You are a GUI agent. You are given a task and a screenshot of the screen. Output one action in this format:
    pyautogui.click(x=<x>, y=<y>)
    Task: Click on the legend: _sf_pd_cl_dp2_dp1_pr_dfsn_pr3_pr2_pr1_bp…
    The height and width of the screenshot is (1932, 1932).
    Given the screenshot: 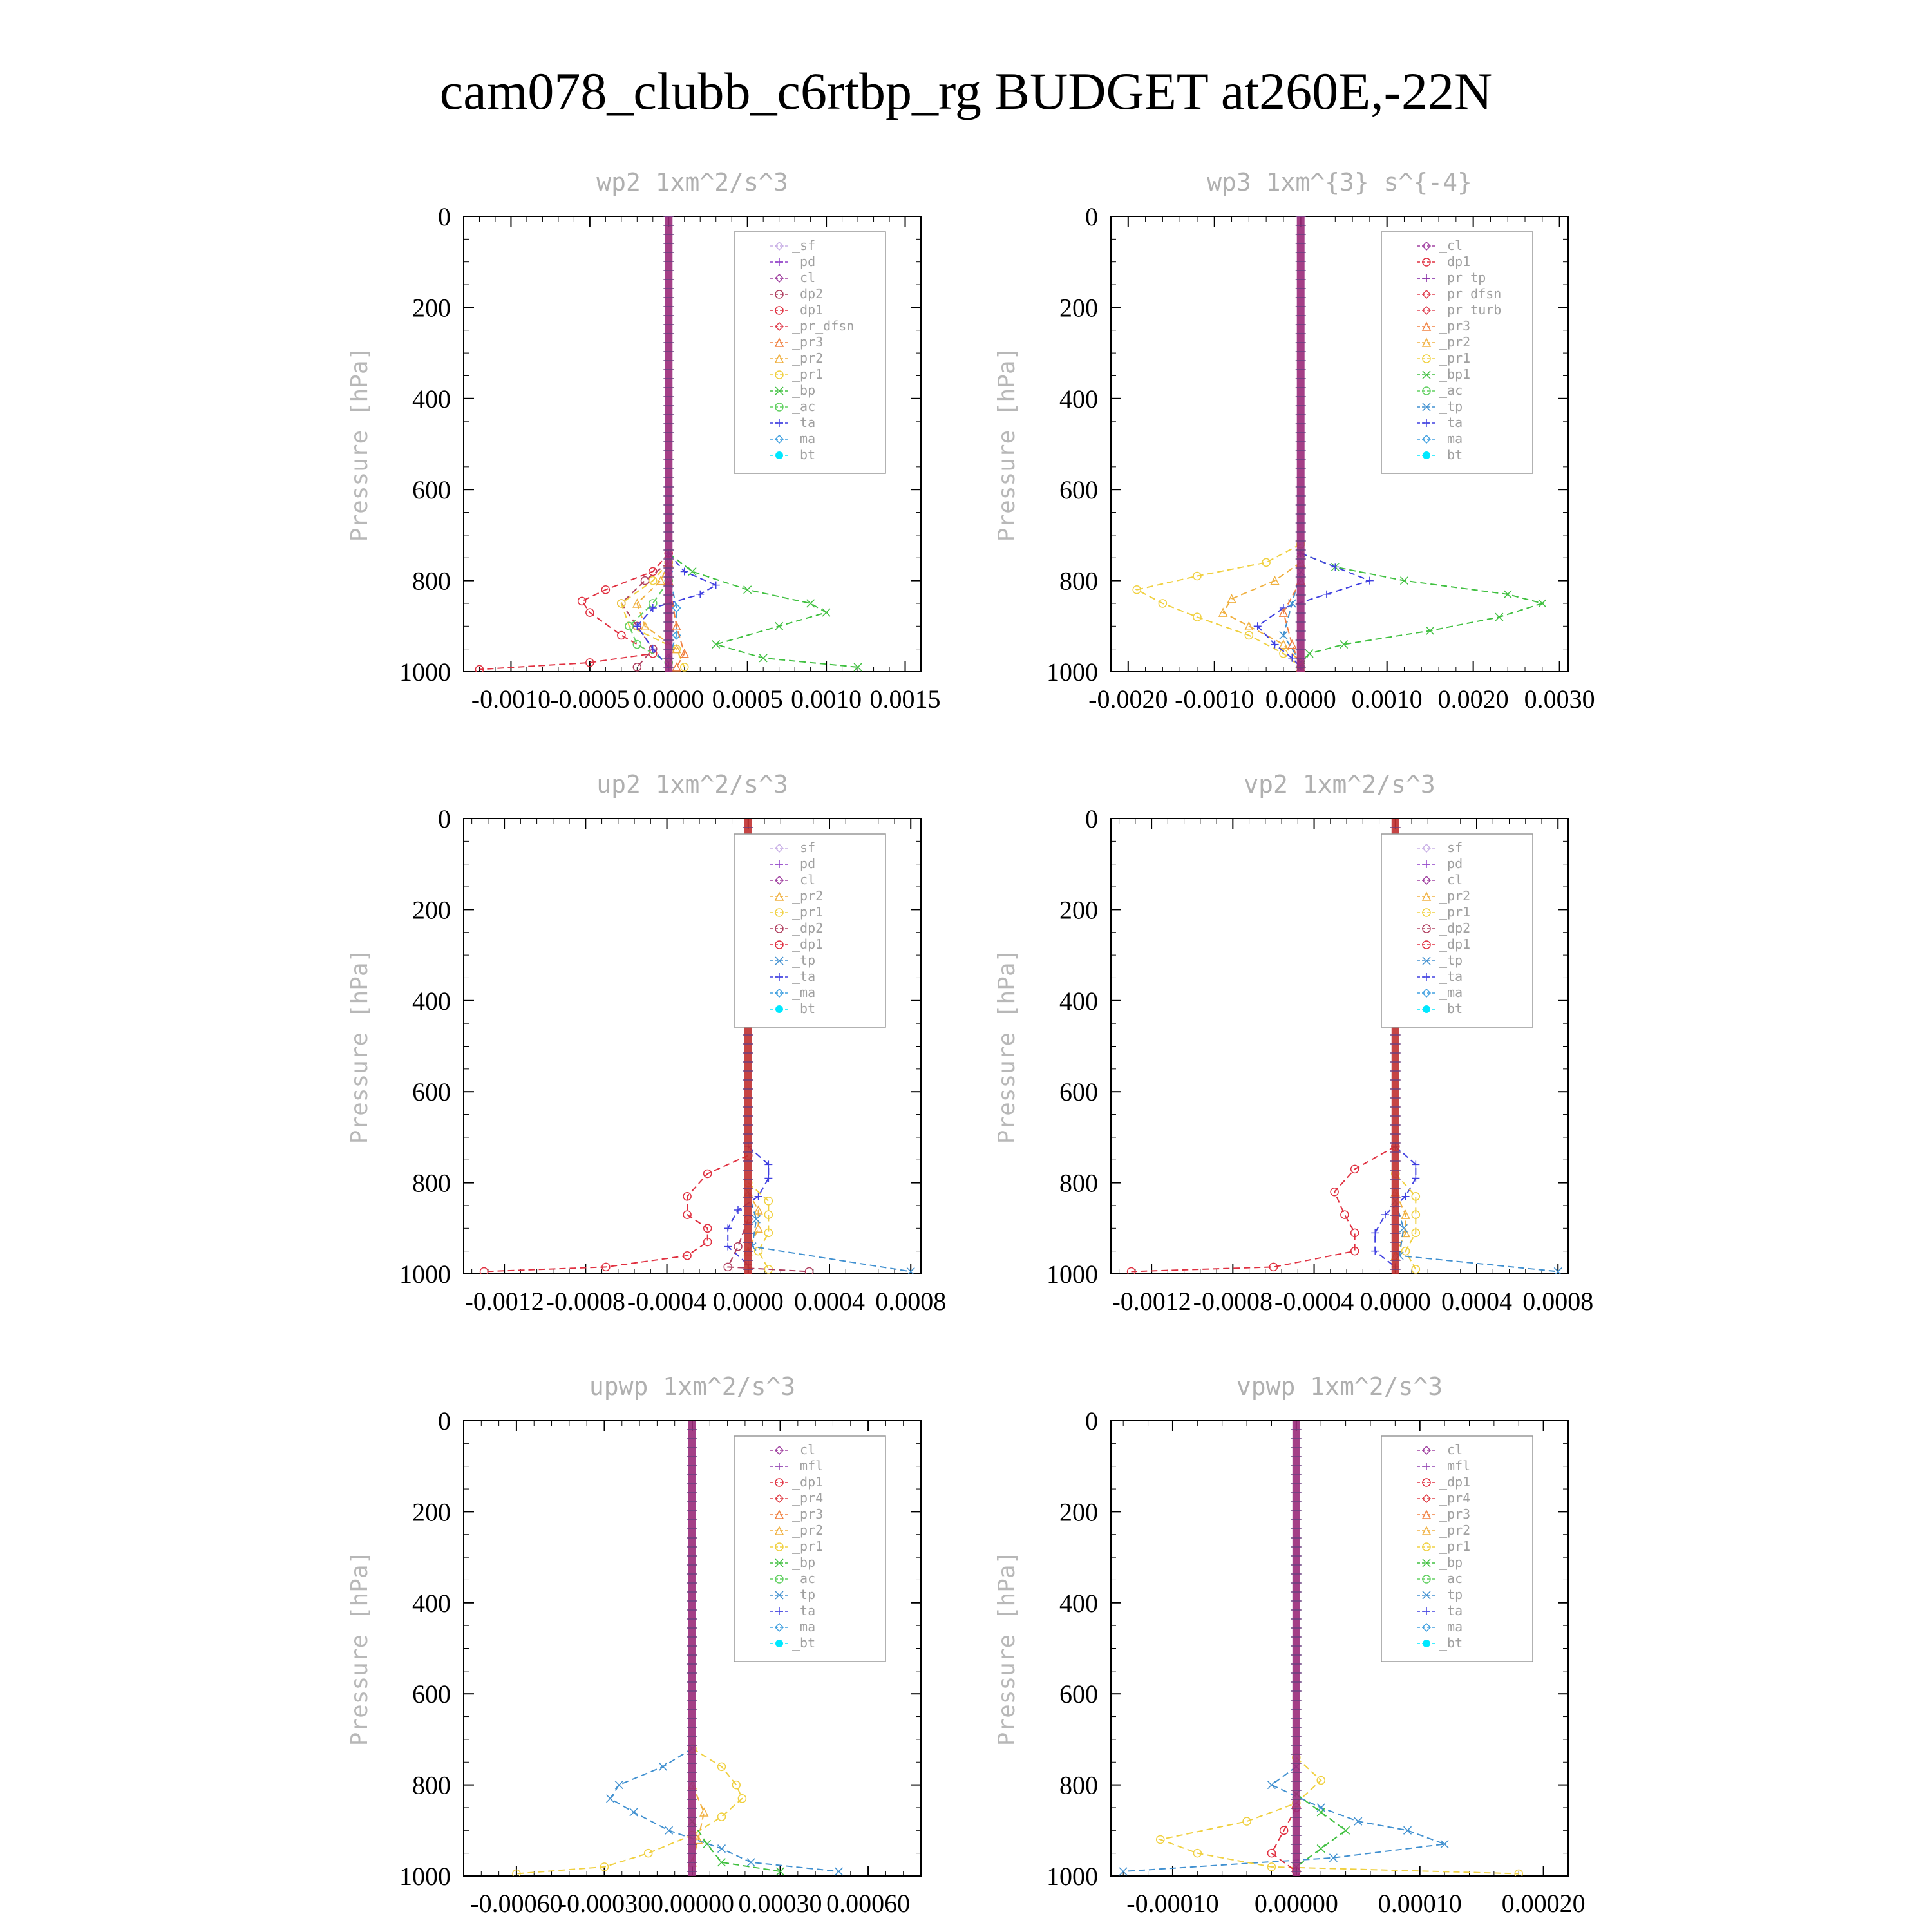 What is the action you would take?
    pyautogui.click(x=810, y=352)
    